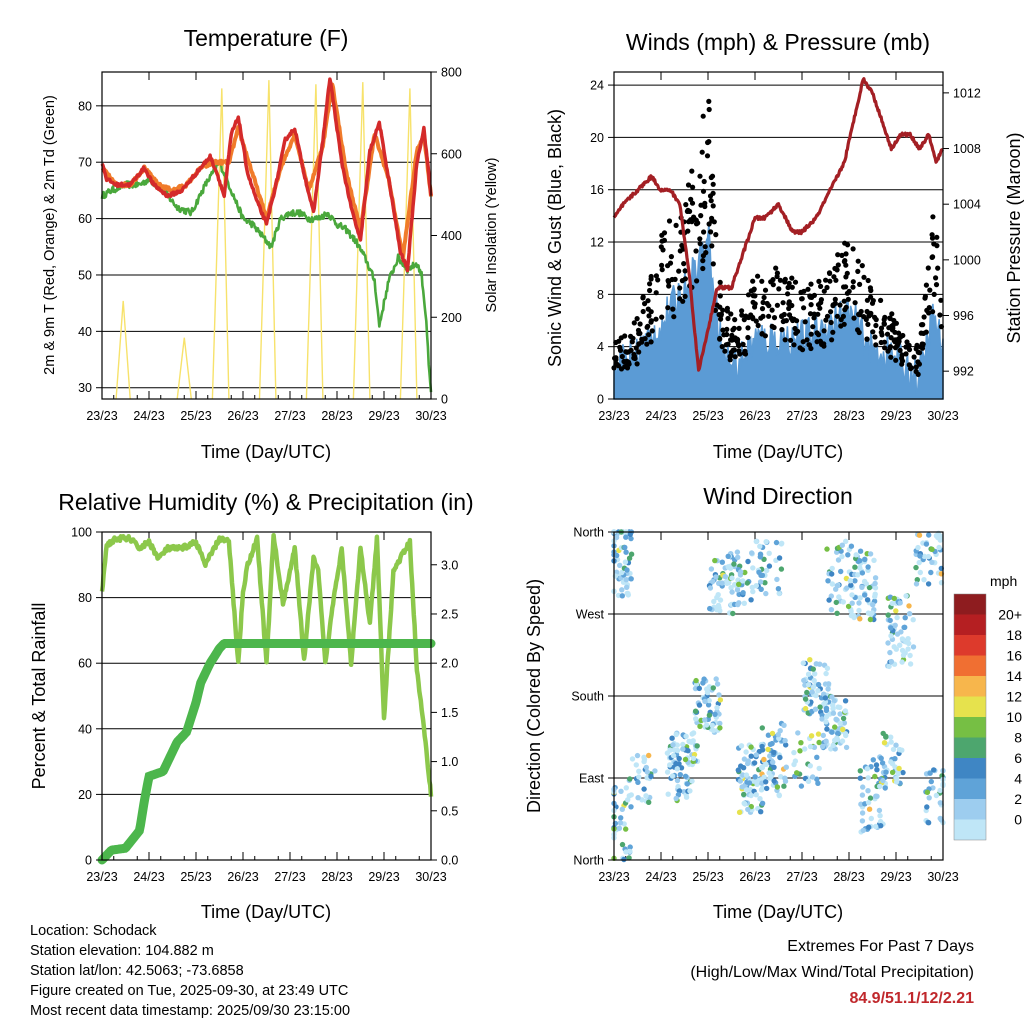 Image resolution: width=1024 pixels, height=1024 pixels. What do you see at coordinates (451, 154) in the screenshot?
I see `temp-y-tick-label-right: 600` at bounding box center [451, 154].